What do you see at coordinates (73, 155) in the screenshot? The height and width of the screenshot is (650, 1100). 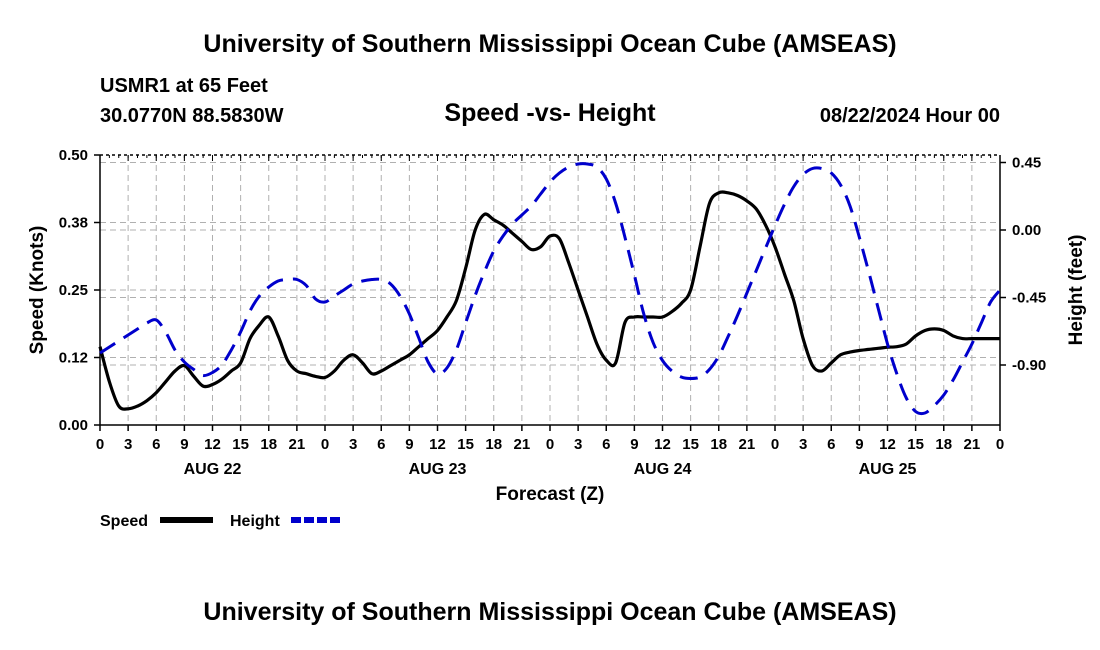 I see `y-tick-label: 0.50` at bounding box center [73, 155].